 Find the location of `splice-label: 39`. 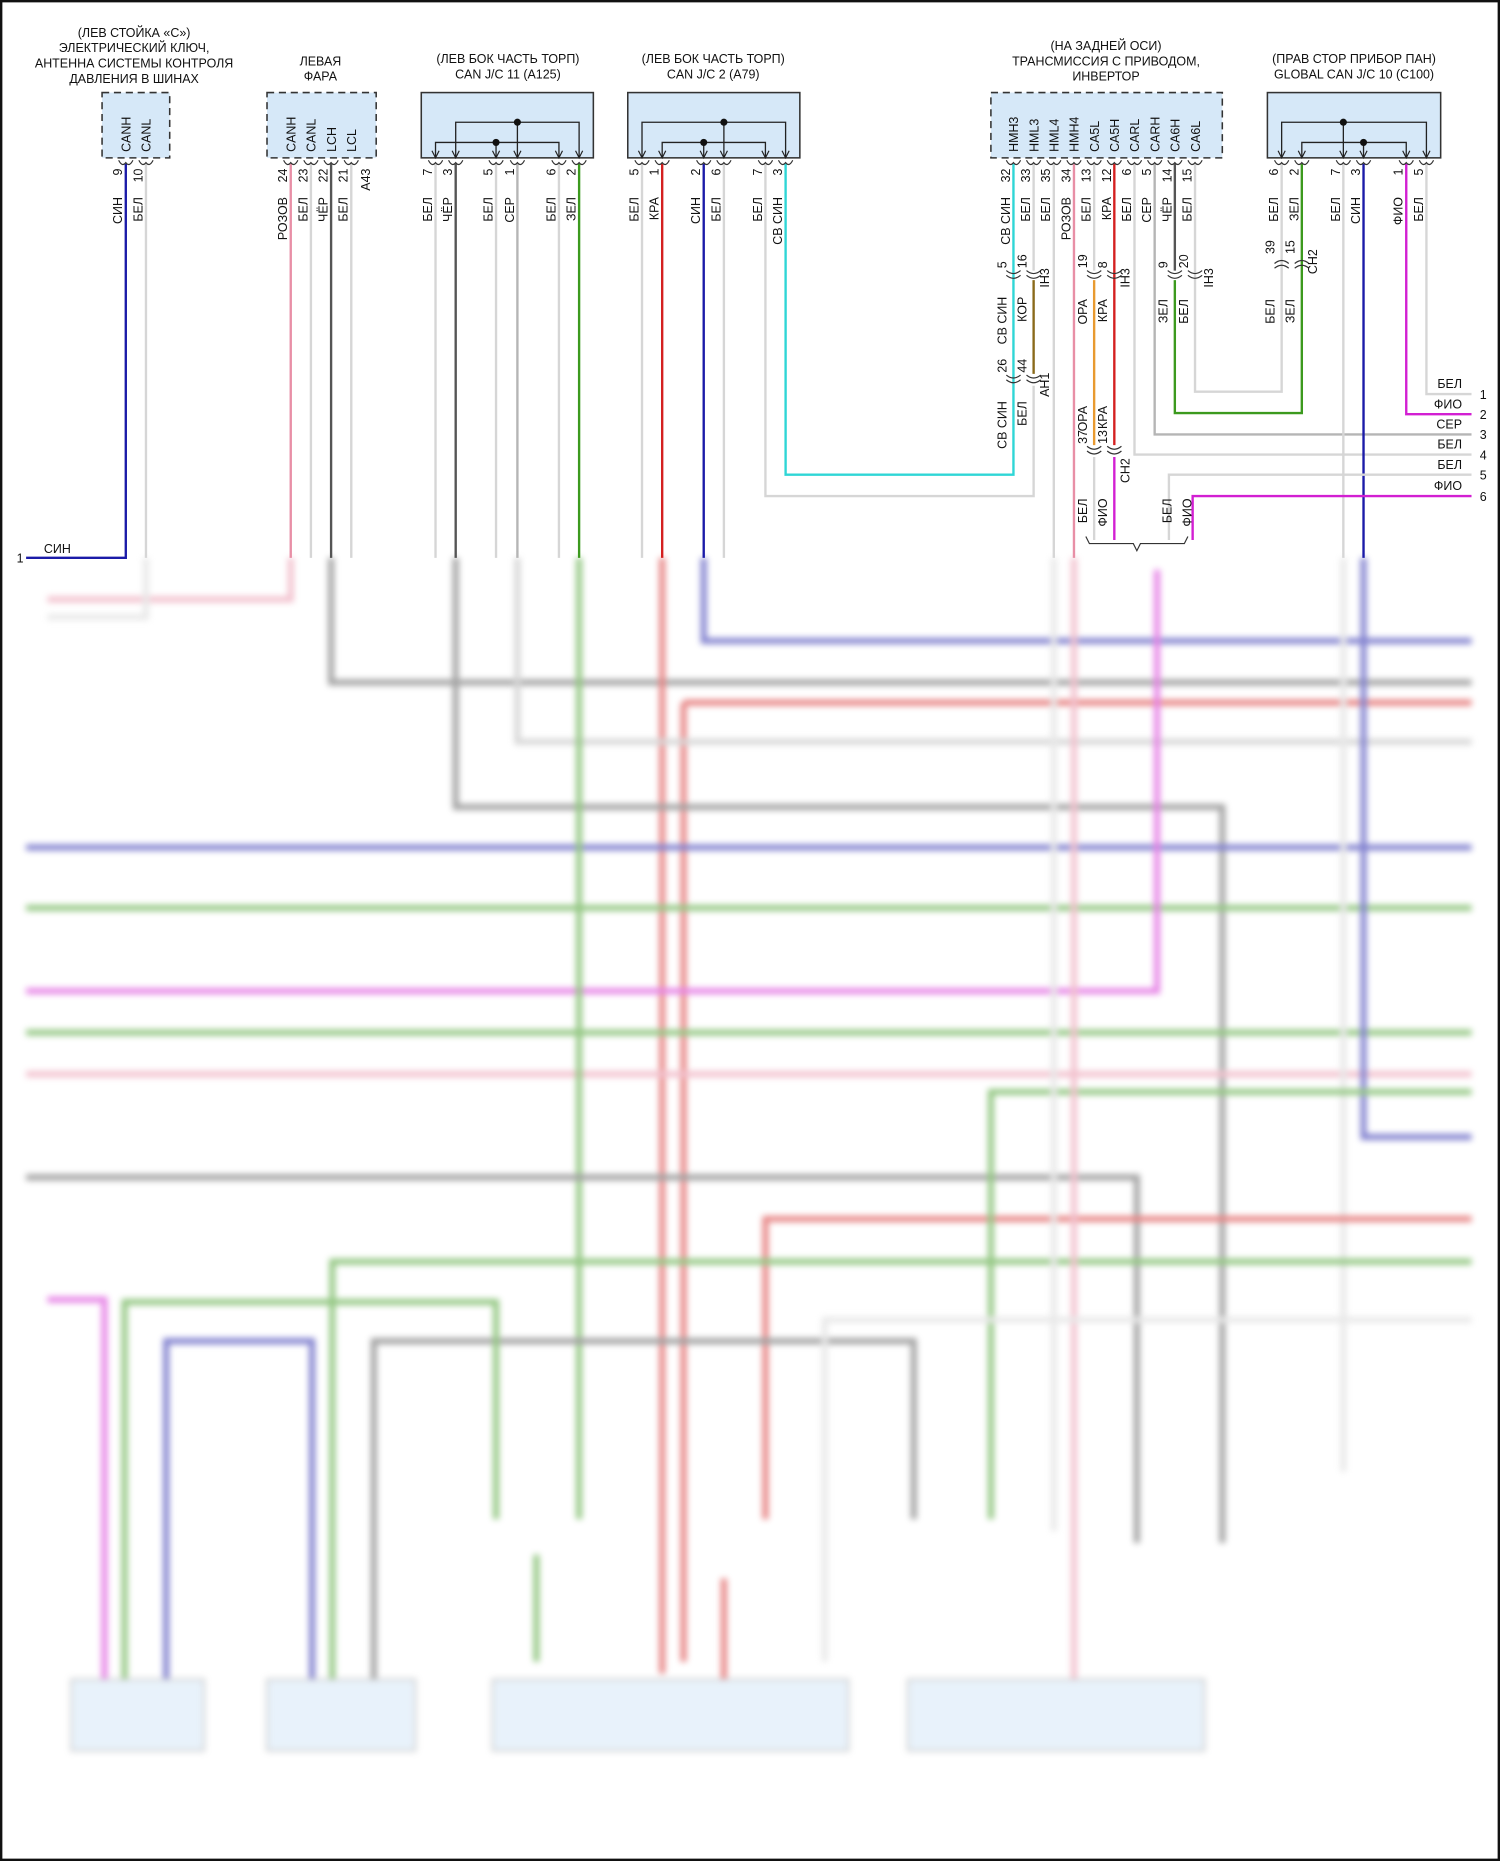

splice-label: 39 is located at coordinates (1271, 247).